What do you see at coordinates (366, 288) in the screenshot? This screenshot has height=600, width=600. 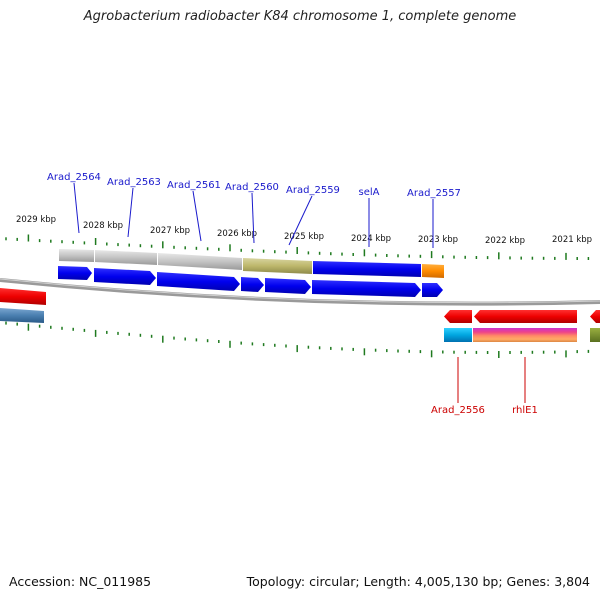 I see `gene-arrow-sela` at bounding box center [366, 288].